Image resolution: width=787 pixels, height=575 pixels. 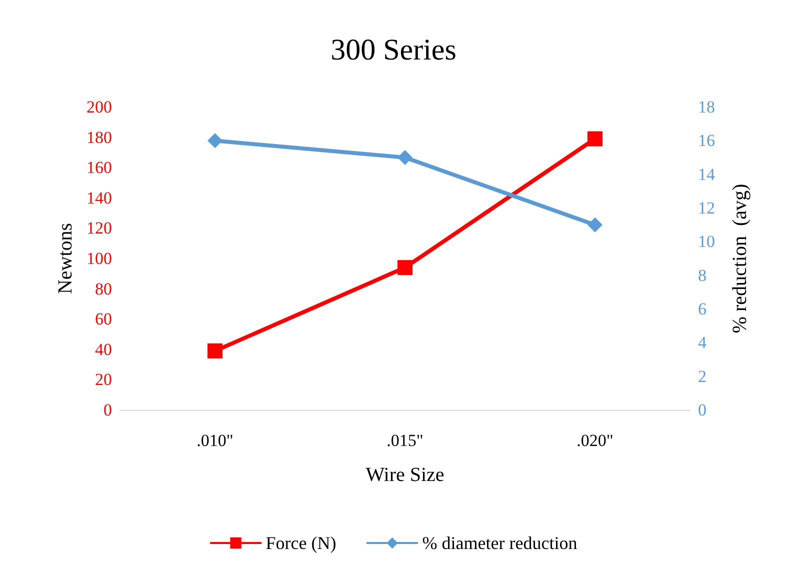 What do you see at coordinates (706, 140) in the screenshot?
I see `y2-tick-label: 16` at bounding box center [706, 140].